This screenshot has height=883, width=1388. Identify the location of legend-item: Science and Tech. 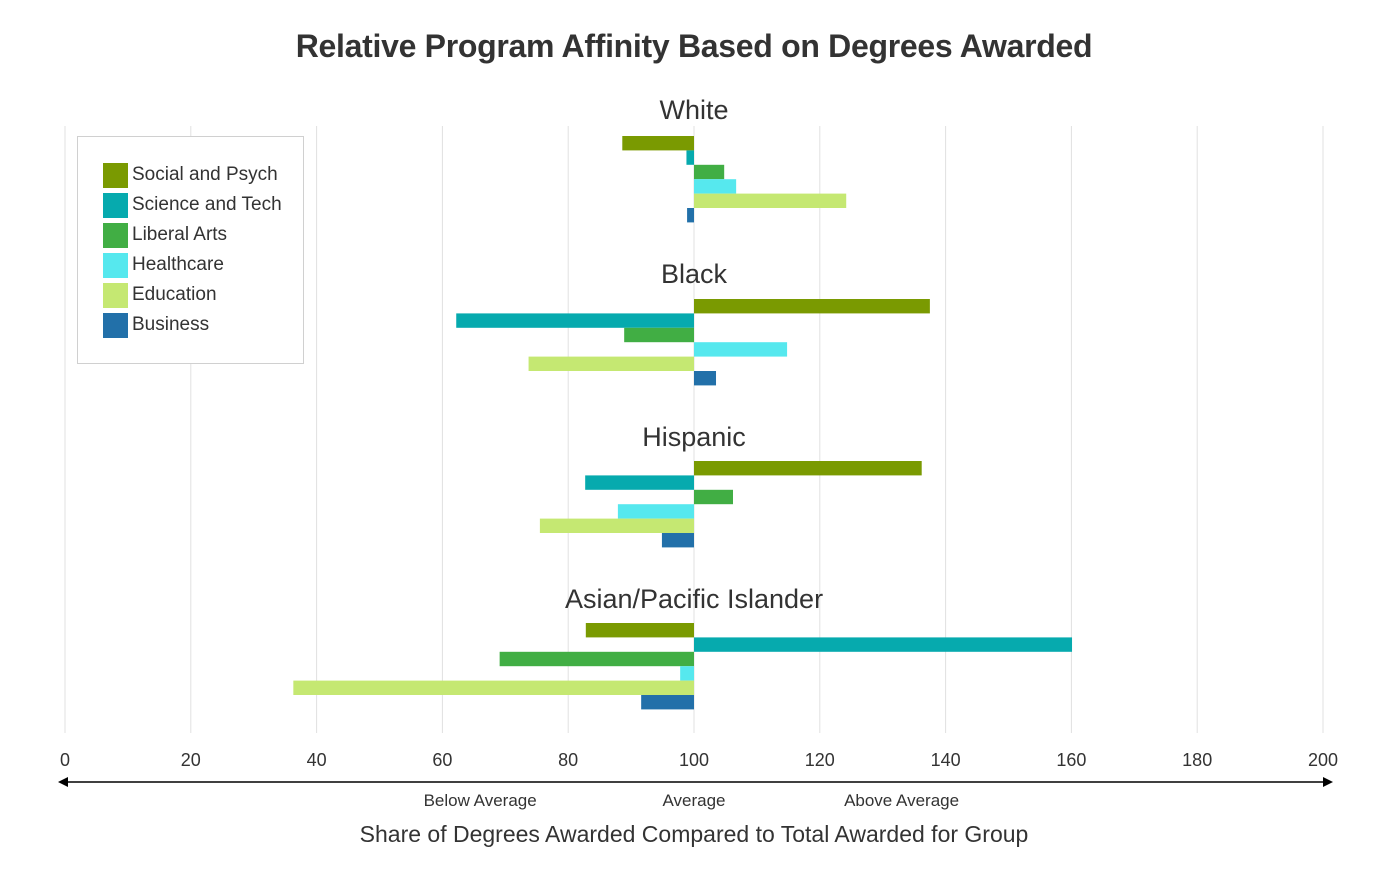
(192, 205).